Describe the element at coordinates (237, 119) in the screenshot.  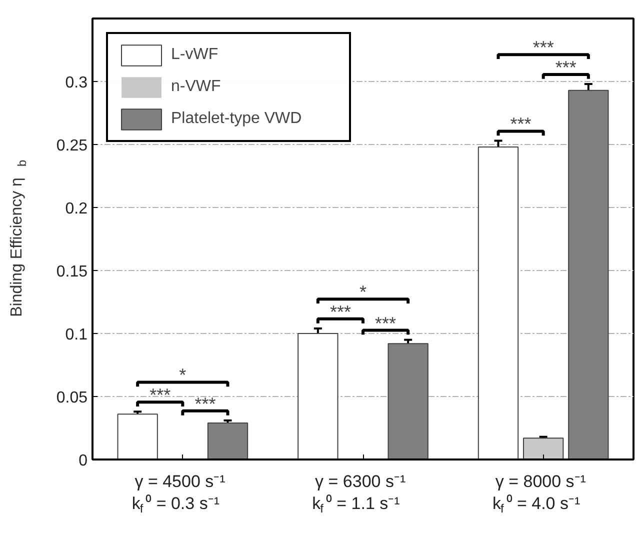
I see `legend-label: Platelet-type VWD` at that location.